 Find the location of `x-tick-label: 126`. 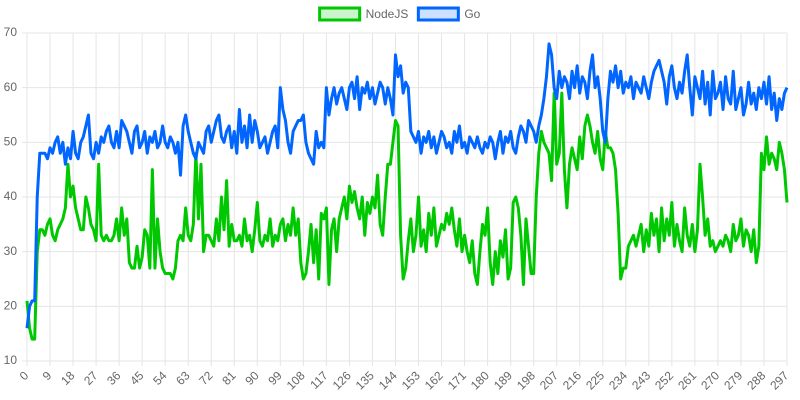

x-tick-label: 126 is located at coordinates (342, 380).